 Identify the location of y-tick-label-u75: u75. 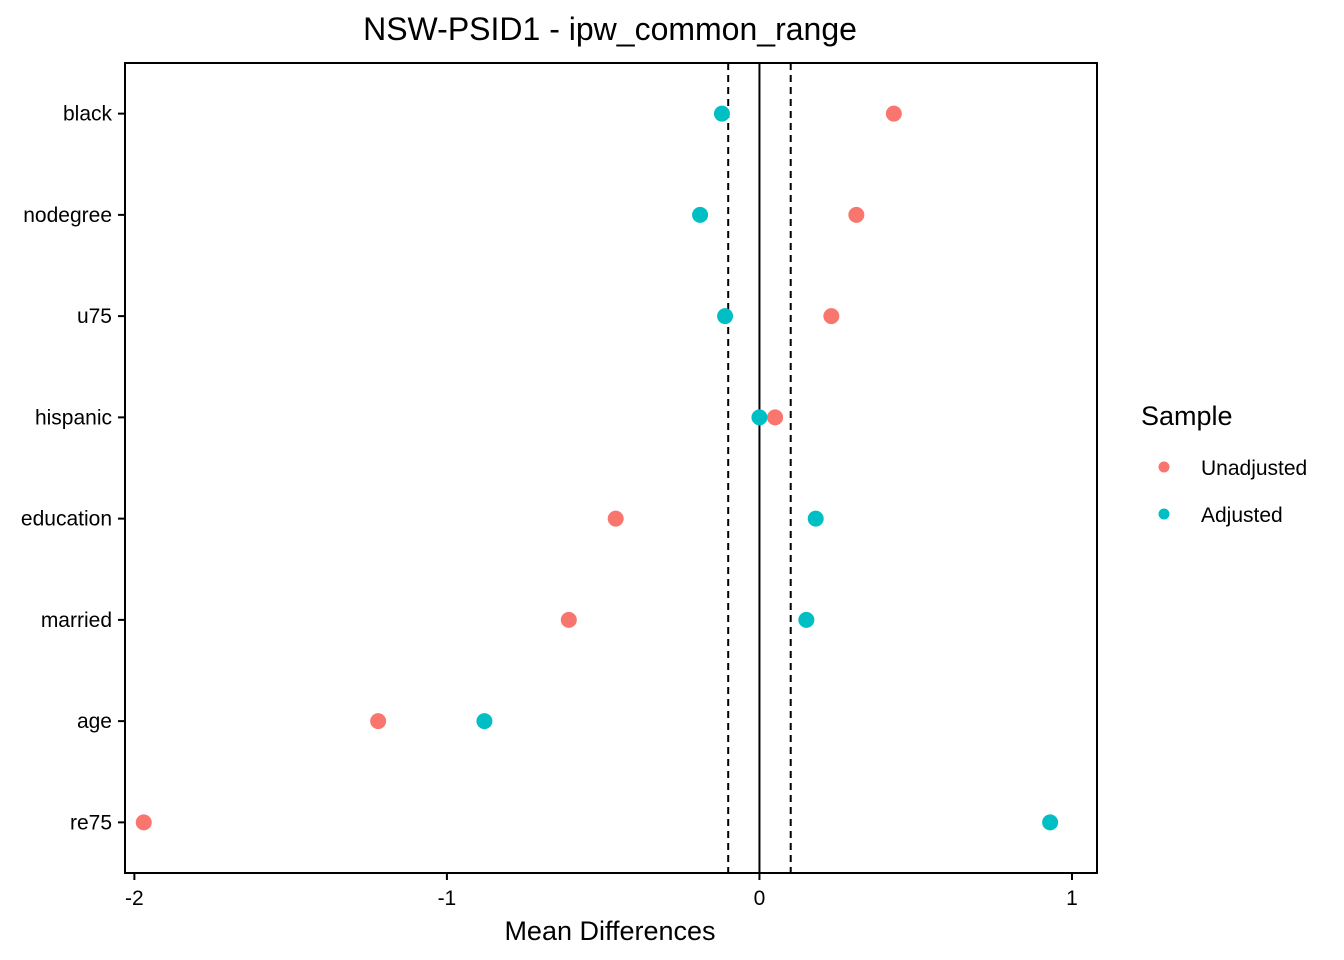
(94, 316).